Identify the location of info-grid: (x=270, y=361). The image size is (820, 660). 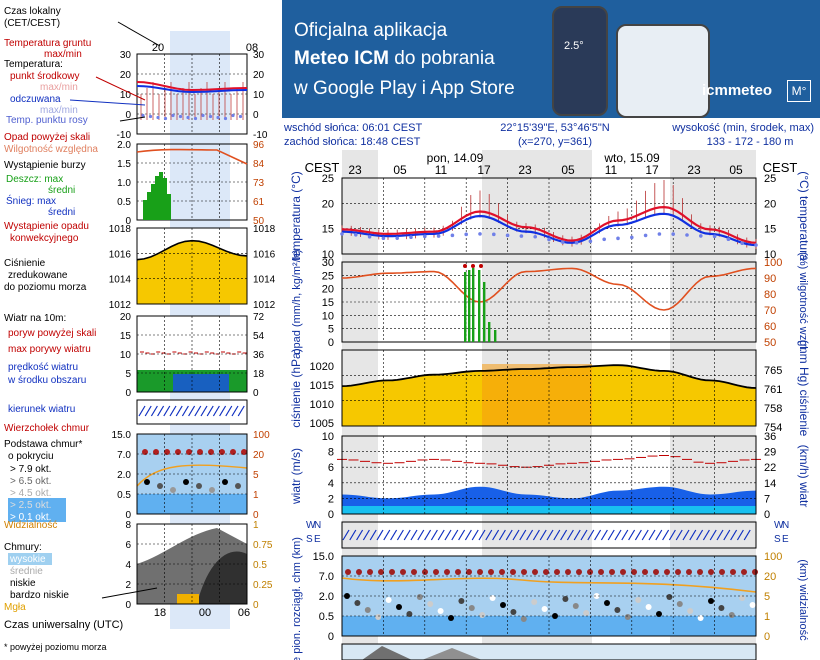
(555, 142).